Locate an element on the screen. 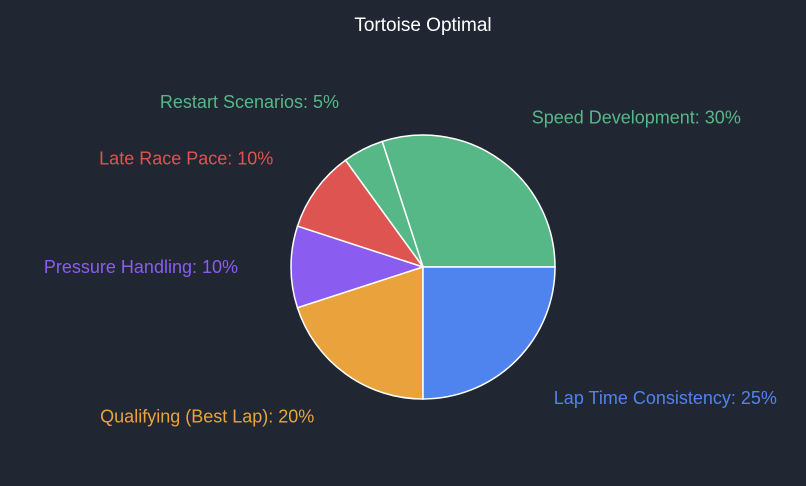  pie-slice-pressure-handling is located at coordinates (358, 267).